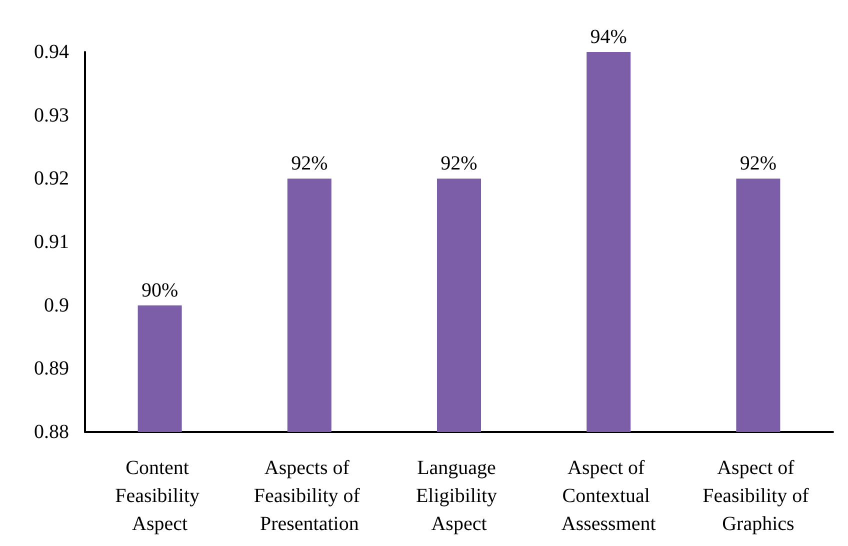 This screenshot has height=546, width=848. I want to click on y-tick-label: 0.94, so click(51, 52).